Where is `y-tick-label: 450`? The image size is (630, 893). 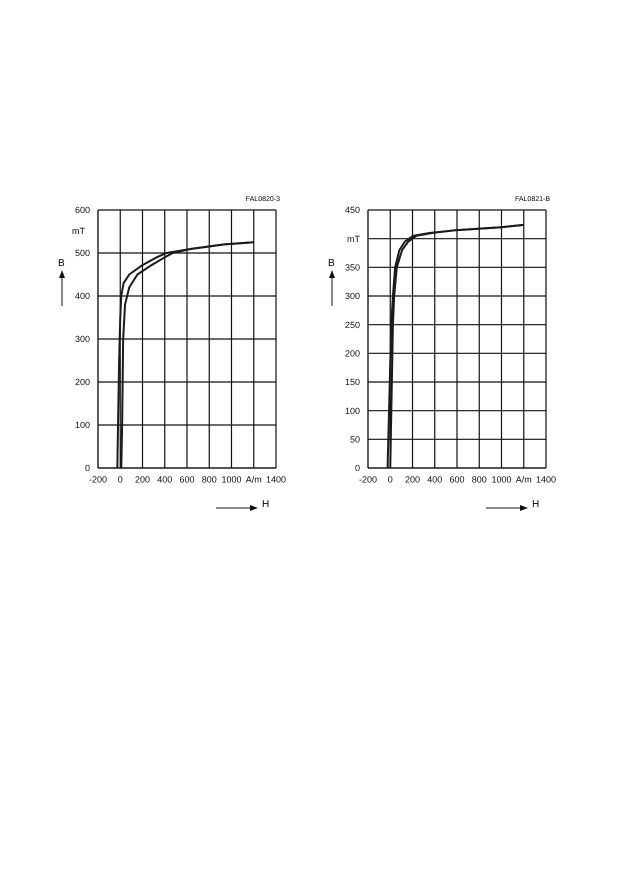 y-tick-label: 450 is located at coordinates (352, 210).